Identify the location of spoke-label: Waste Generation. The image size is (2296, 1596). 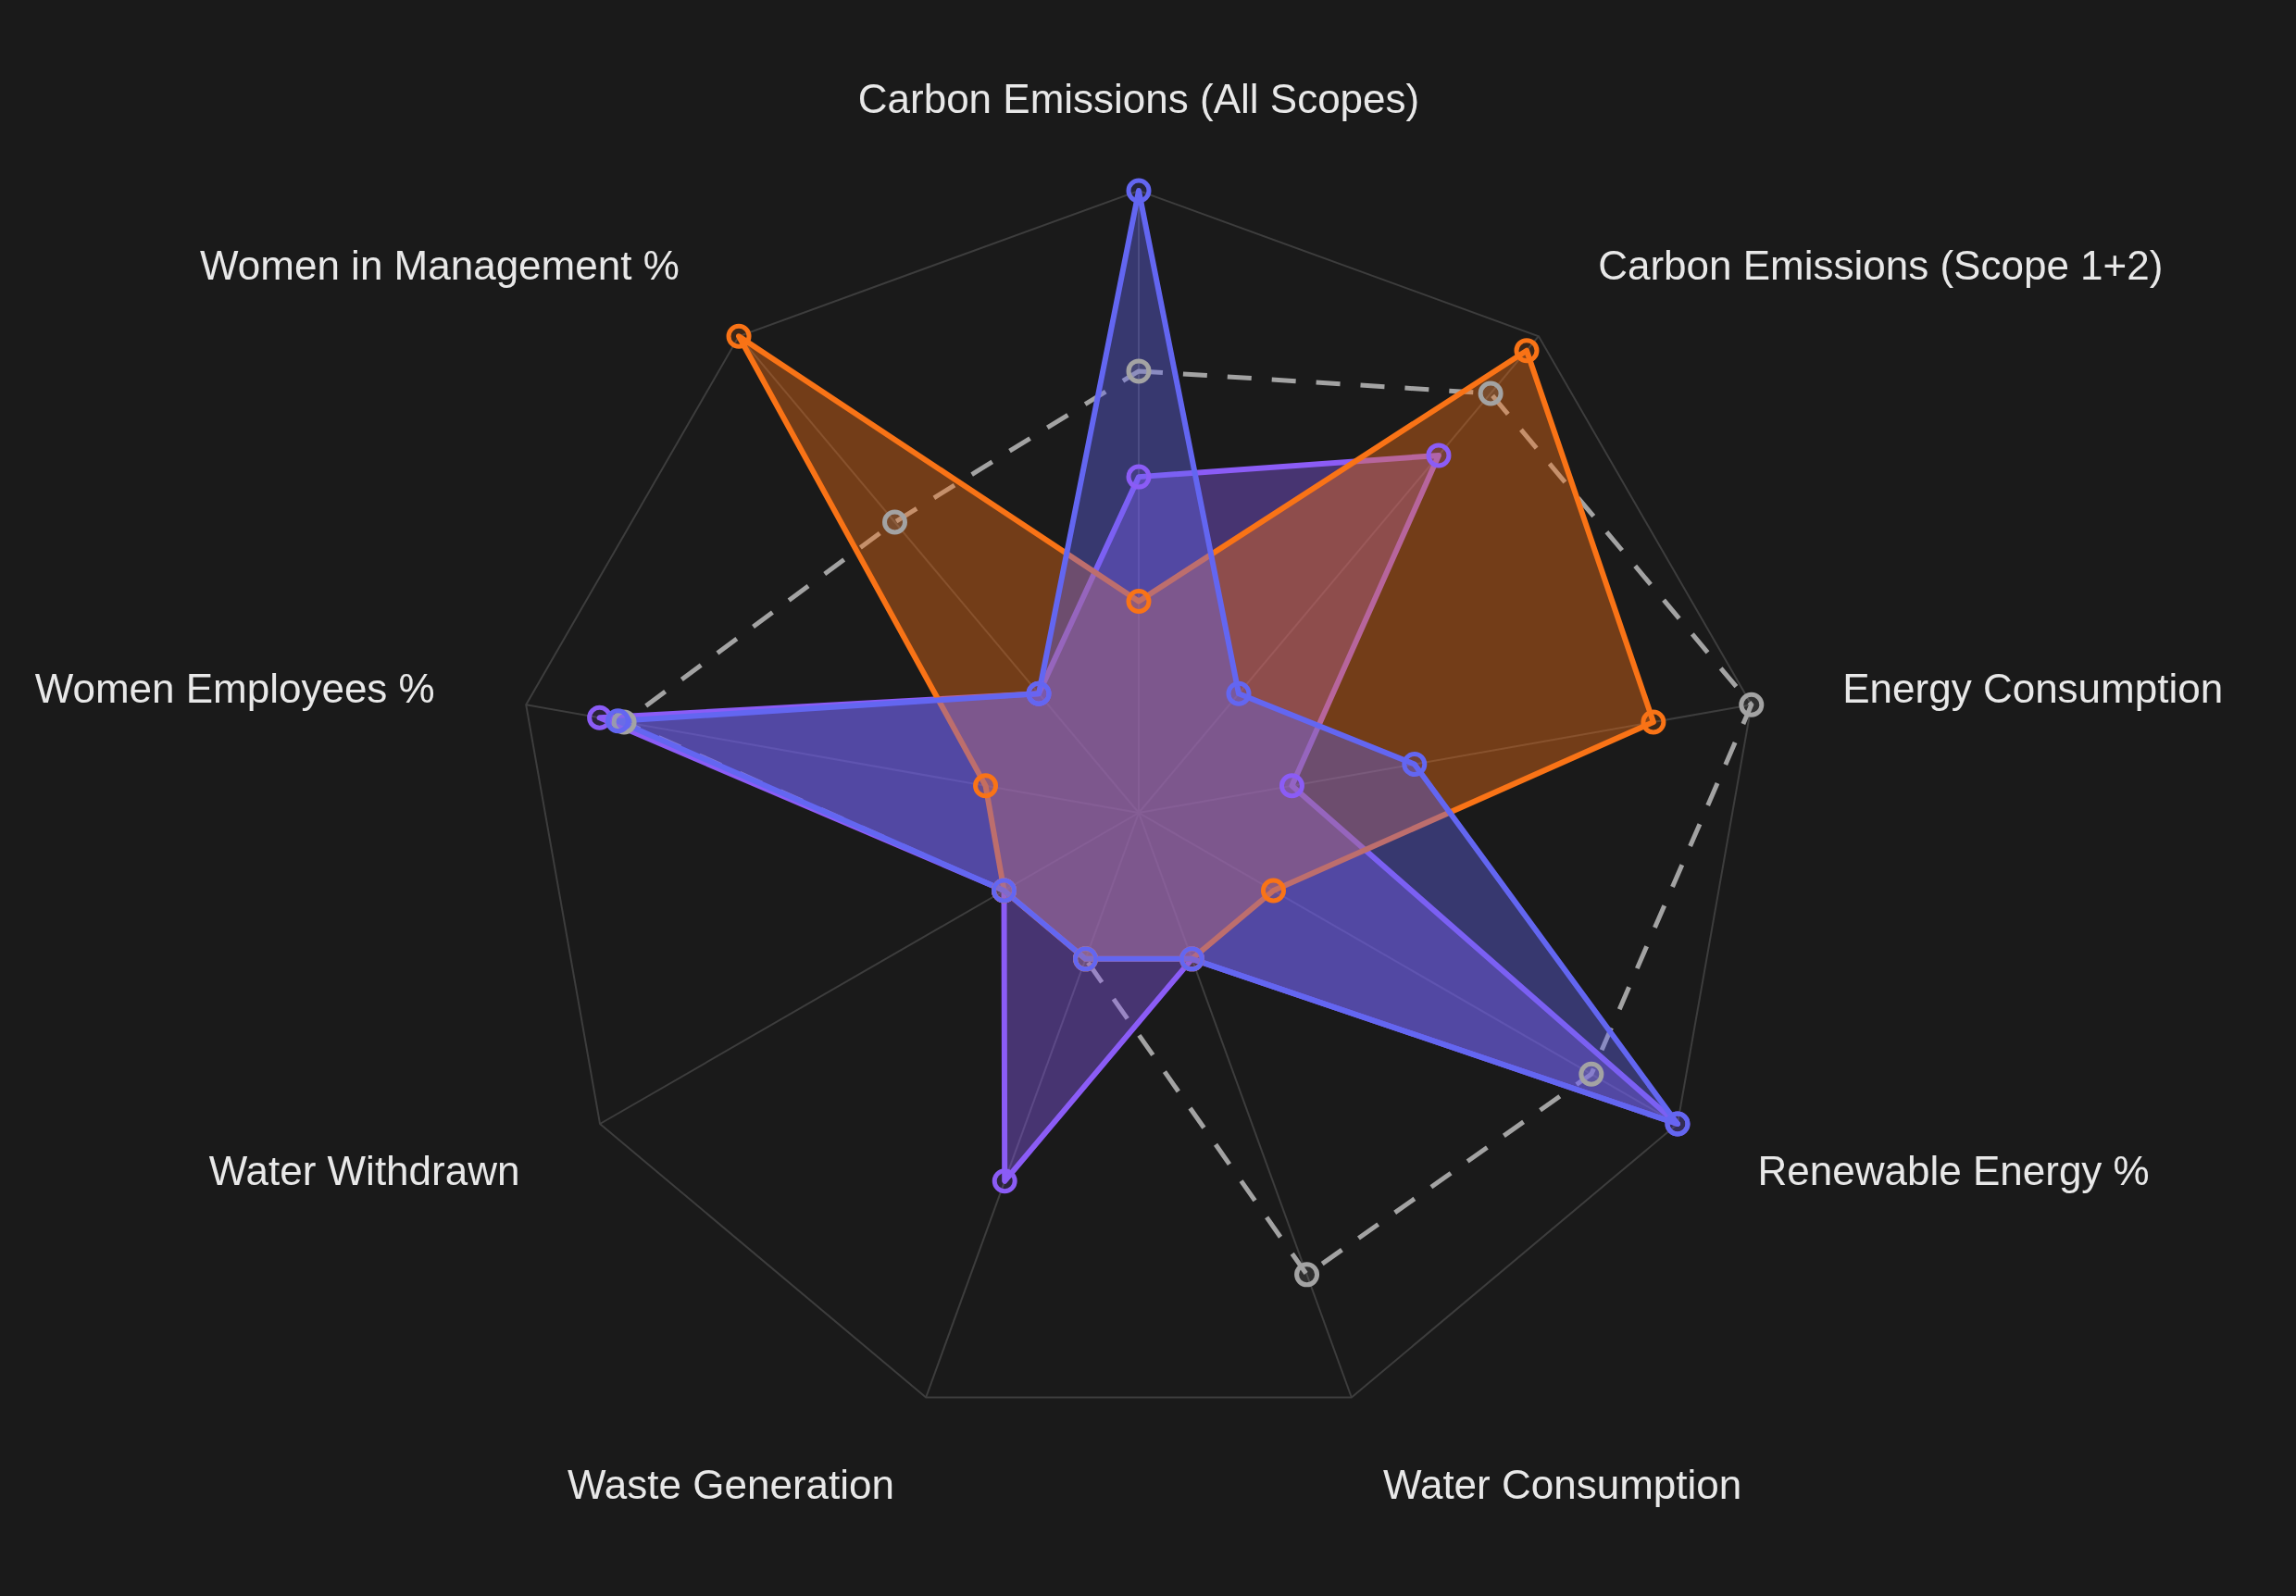
(730, 1484).